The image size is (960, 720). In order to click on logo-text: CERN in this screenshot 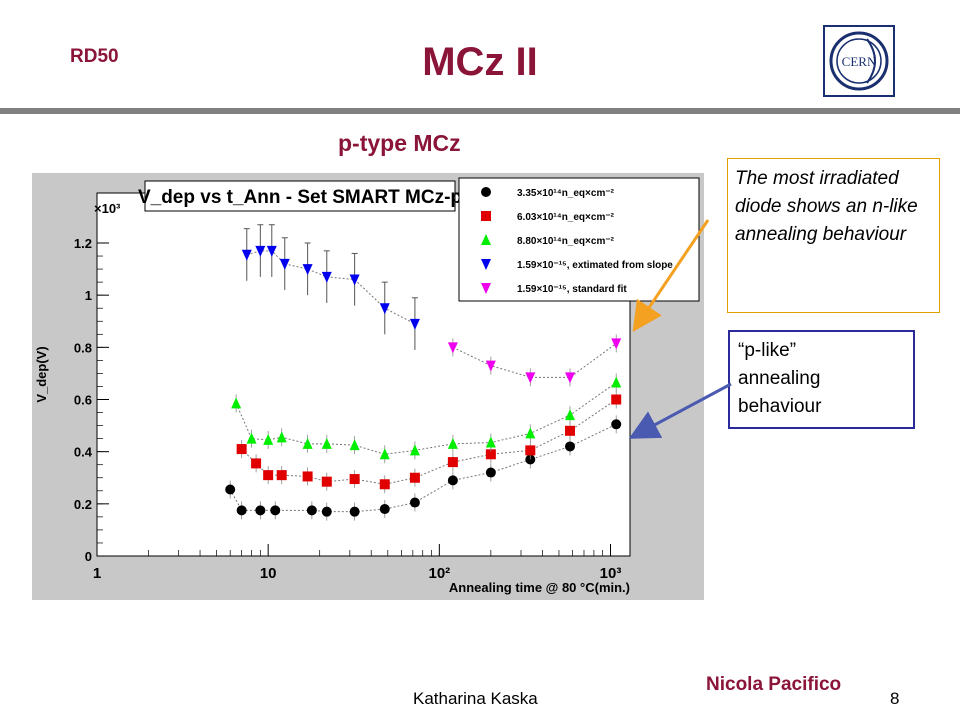, I will do `click(859, 61)`.